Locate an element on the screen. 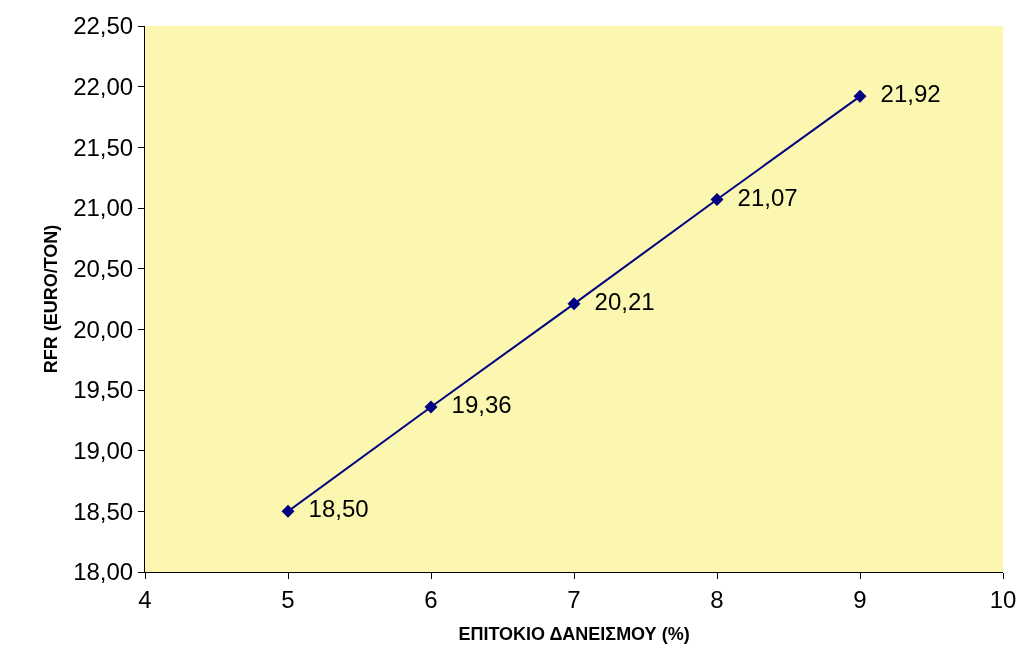 The width and height of the screenshot is (1033, 657). x-tick-label: 10 is located at coordinates (1003, 599).